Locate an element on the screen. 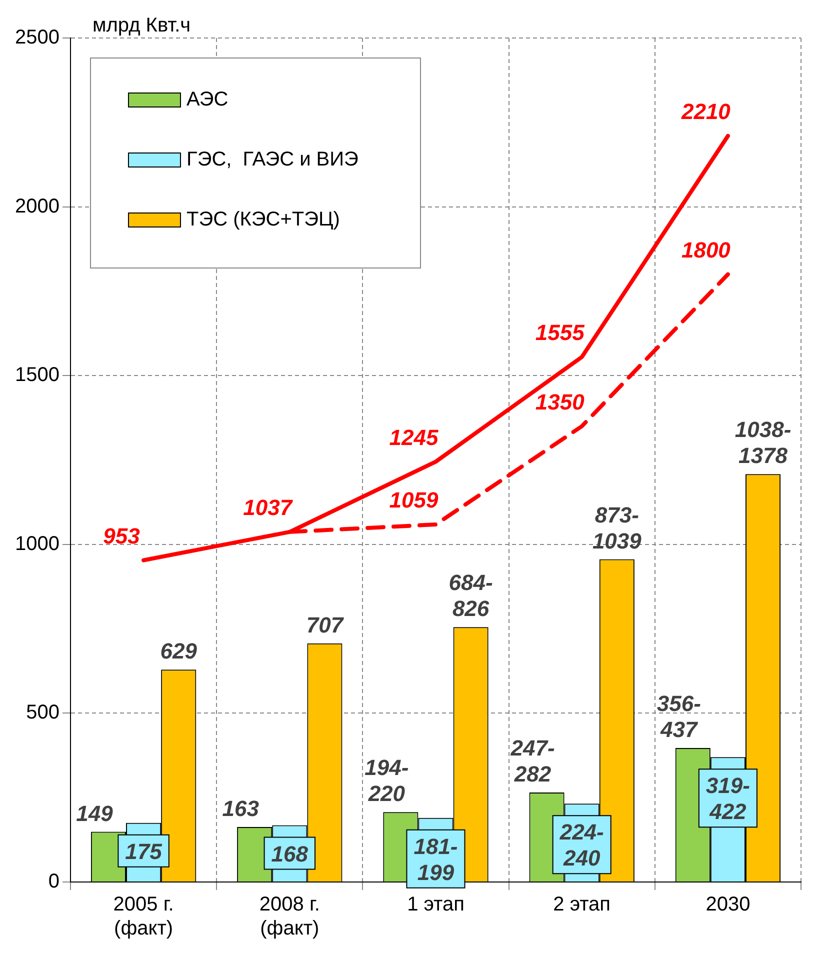 The height and width of the screenshot is (960, 829). data-label: 149 is located at coordinates (95, 813).